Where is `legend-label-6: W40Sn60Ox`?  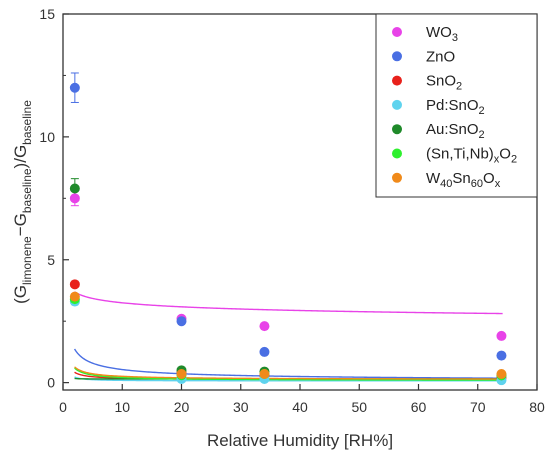
legend-label-6: W40Sn60Ox is located at coordinates (463, 180).